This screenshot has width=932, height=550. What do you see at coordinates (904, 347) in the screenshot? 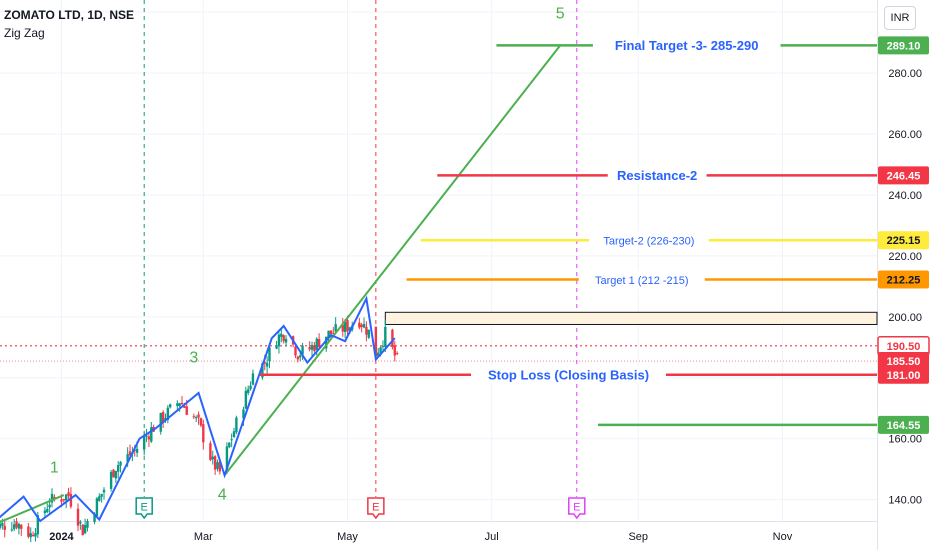
I see `prev-close-label: 190.50` at bounding box center [904, 347].